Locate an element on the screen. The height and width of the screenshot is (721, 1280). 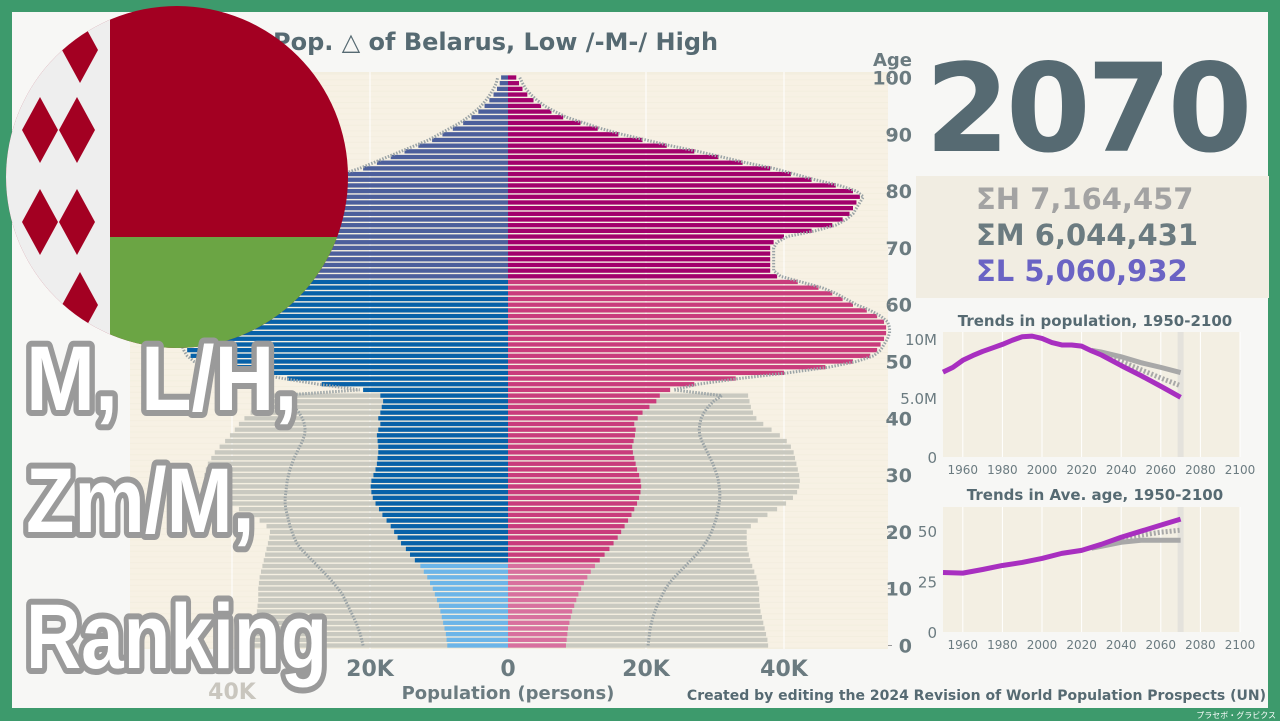
pyramid-x-axis-title: Population (persons) is located at coordinates (508, 693).